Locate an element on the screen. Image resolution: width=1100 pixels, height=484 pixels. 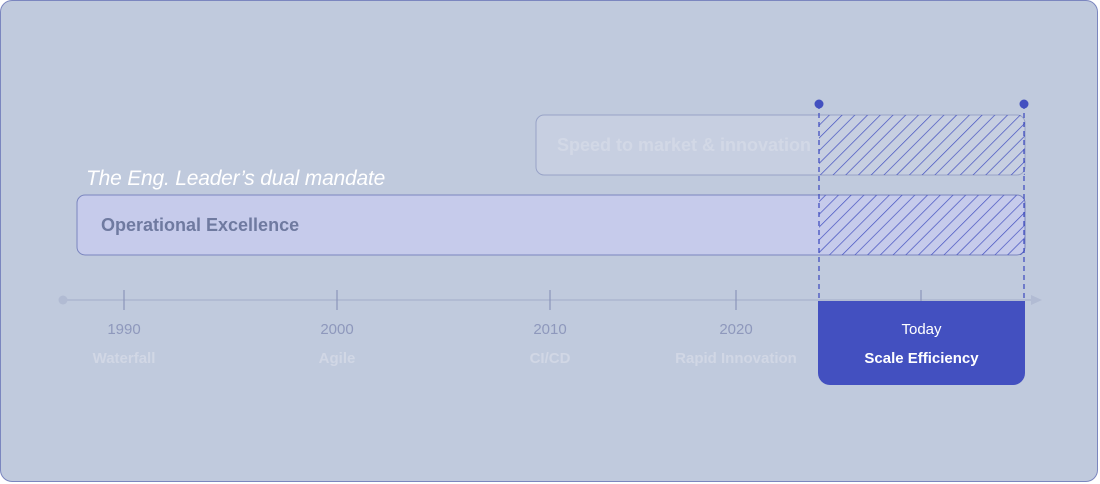
diagram-title: The Eng. Leader’s dual mandate is located at coordinates (236, 178).